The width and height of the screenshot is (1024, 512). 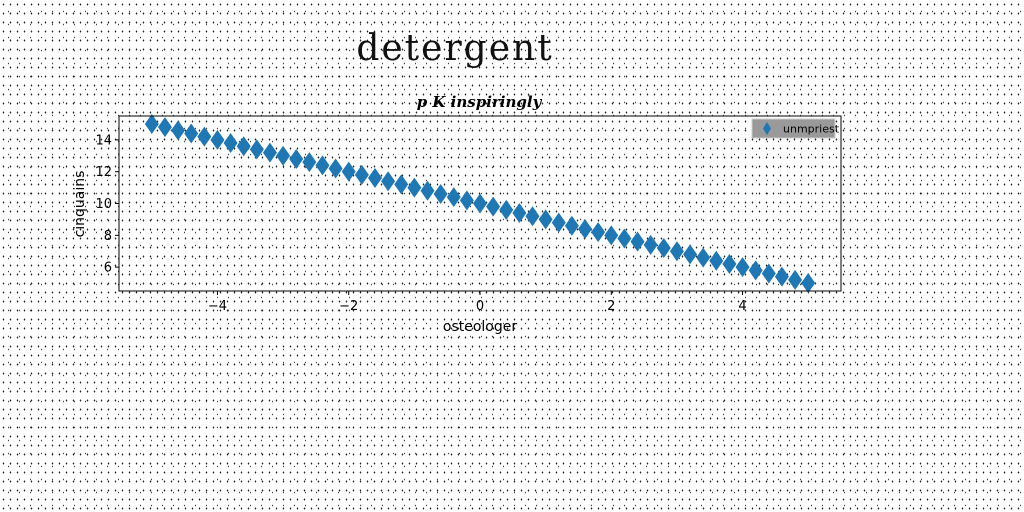 I want to click on y-tick-label: 12, so click(x=103, y=172).